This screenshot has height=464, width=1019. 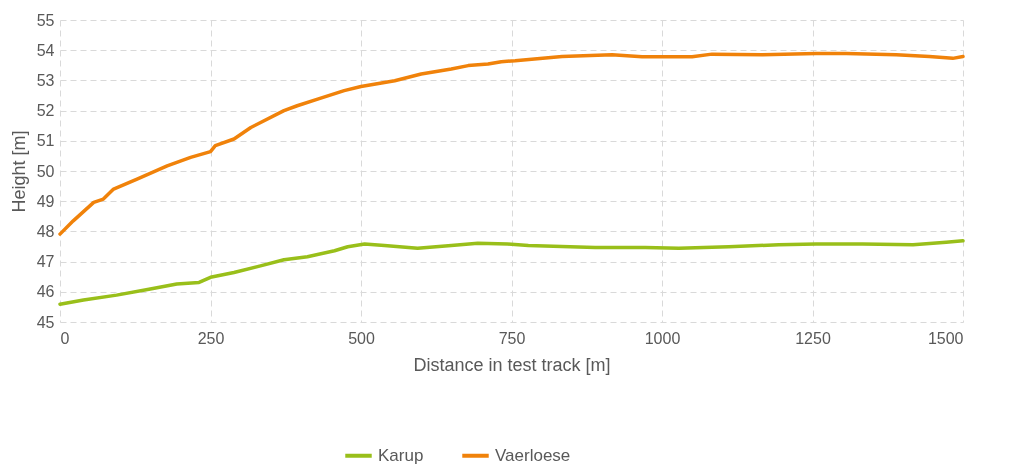 I want to click on y-tick-label: 51, so click(x=45, y=141).